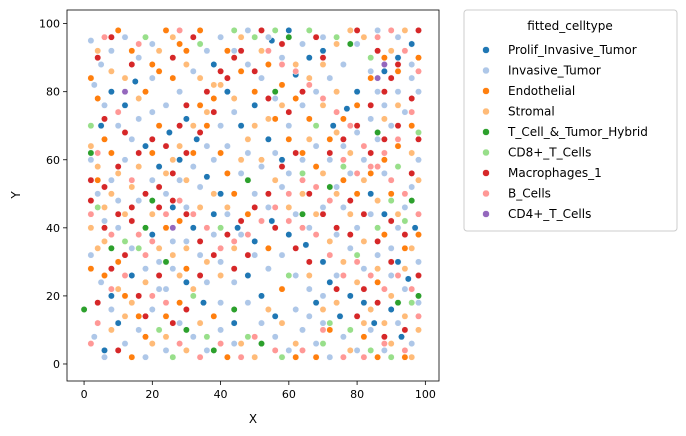 The width and height of the screenshot is (686, 436). I want to click on y-tick-label: 0, so click(56, 364).